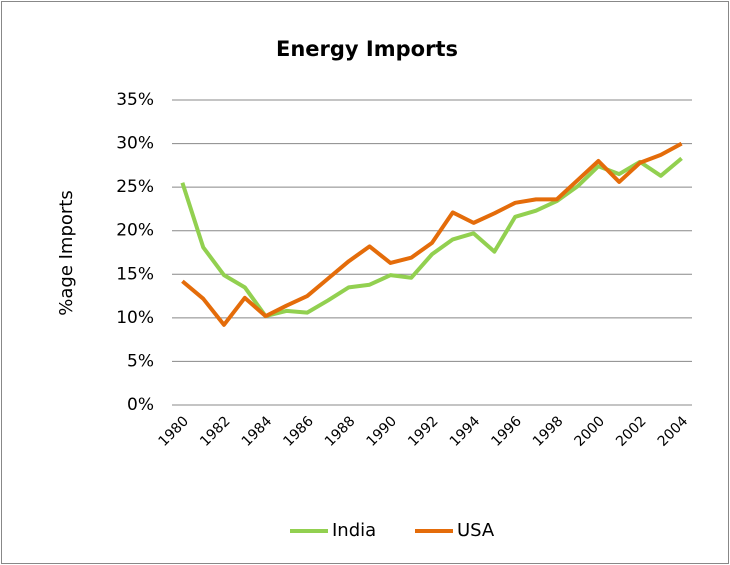 The image size is (730, 565). Describe the element at coordinates (135, 144) in the screenshot. I see `y-tick-label: 30%` at that location.